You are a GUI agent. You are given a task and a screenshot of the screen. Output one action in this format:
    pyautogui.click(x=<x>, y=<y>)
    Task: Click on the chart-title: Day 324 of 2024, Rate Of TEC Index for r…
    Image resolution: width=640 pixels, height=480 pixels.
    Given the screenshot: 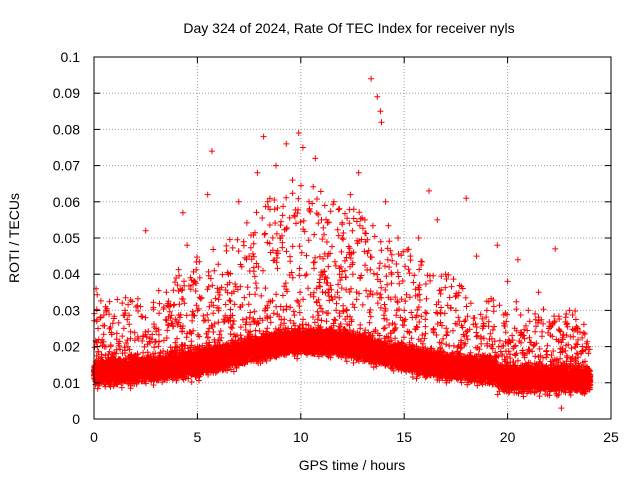 What is the action you would take?
    pyautogui.click(x=348, y=28)
    